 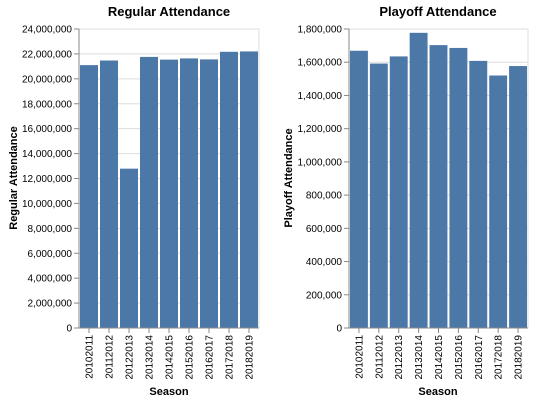 I want to click on y-tick-label: 24,000,000, so click(x=47, y=30).